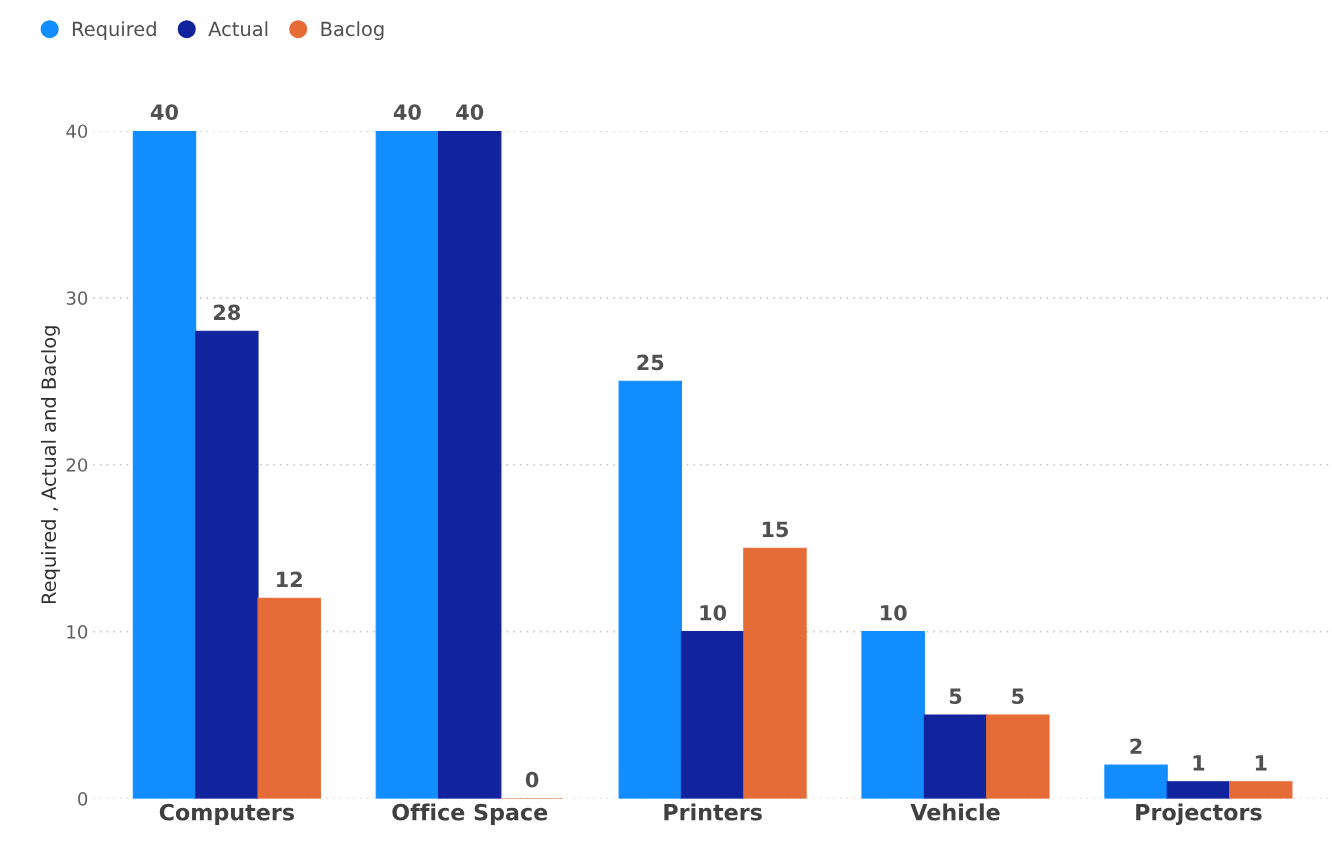 The width and height of the screenshot is (1332, 845). I want to click on y-tick-label: 40, so click(77, 131).